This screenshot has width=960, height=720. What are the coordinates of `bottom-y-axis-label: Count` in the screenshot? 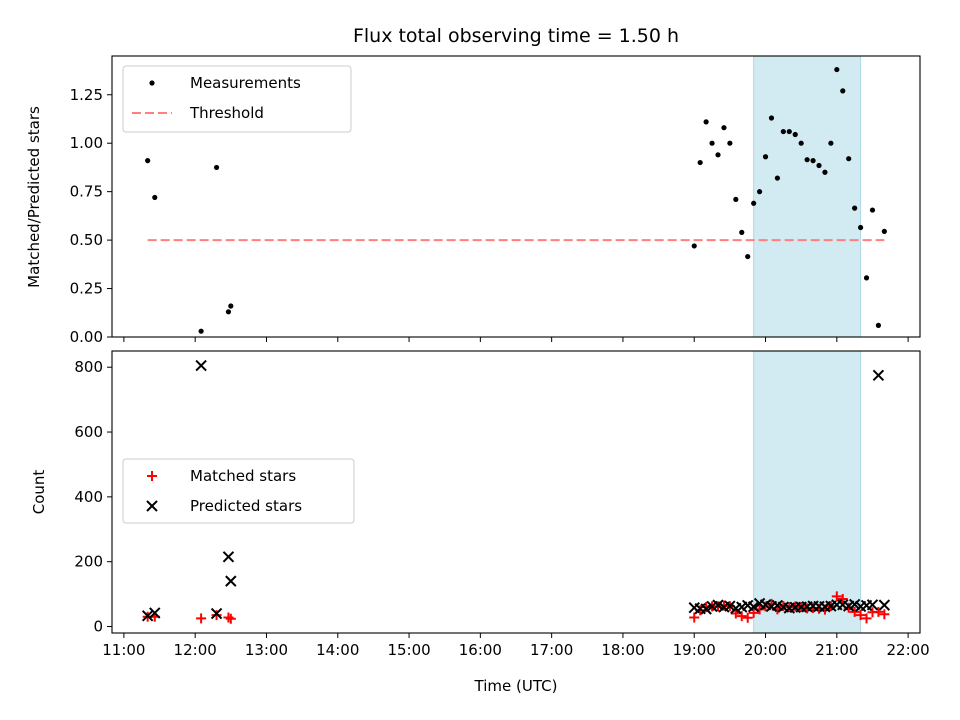 It's located at (39, 492).